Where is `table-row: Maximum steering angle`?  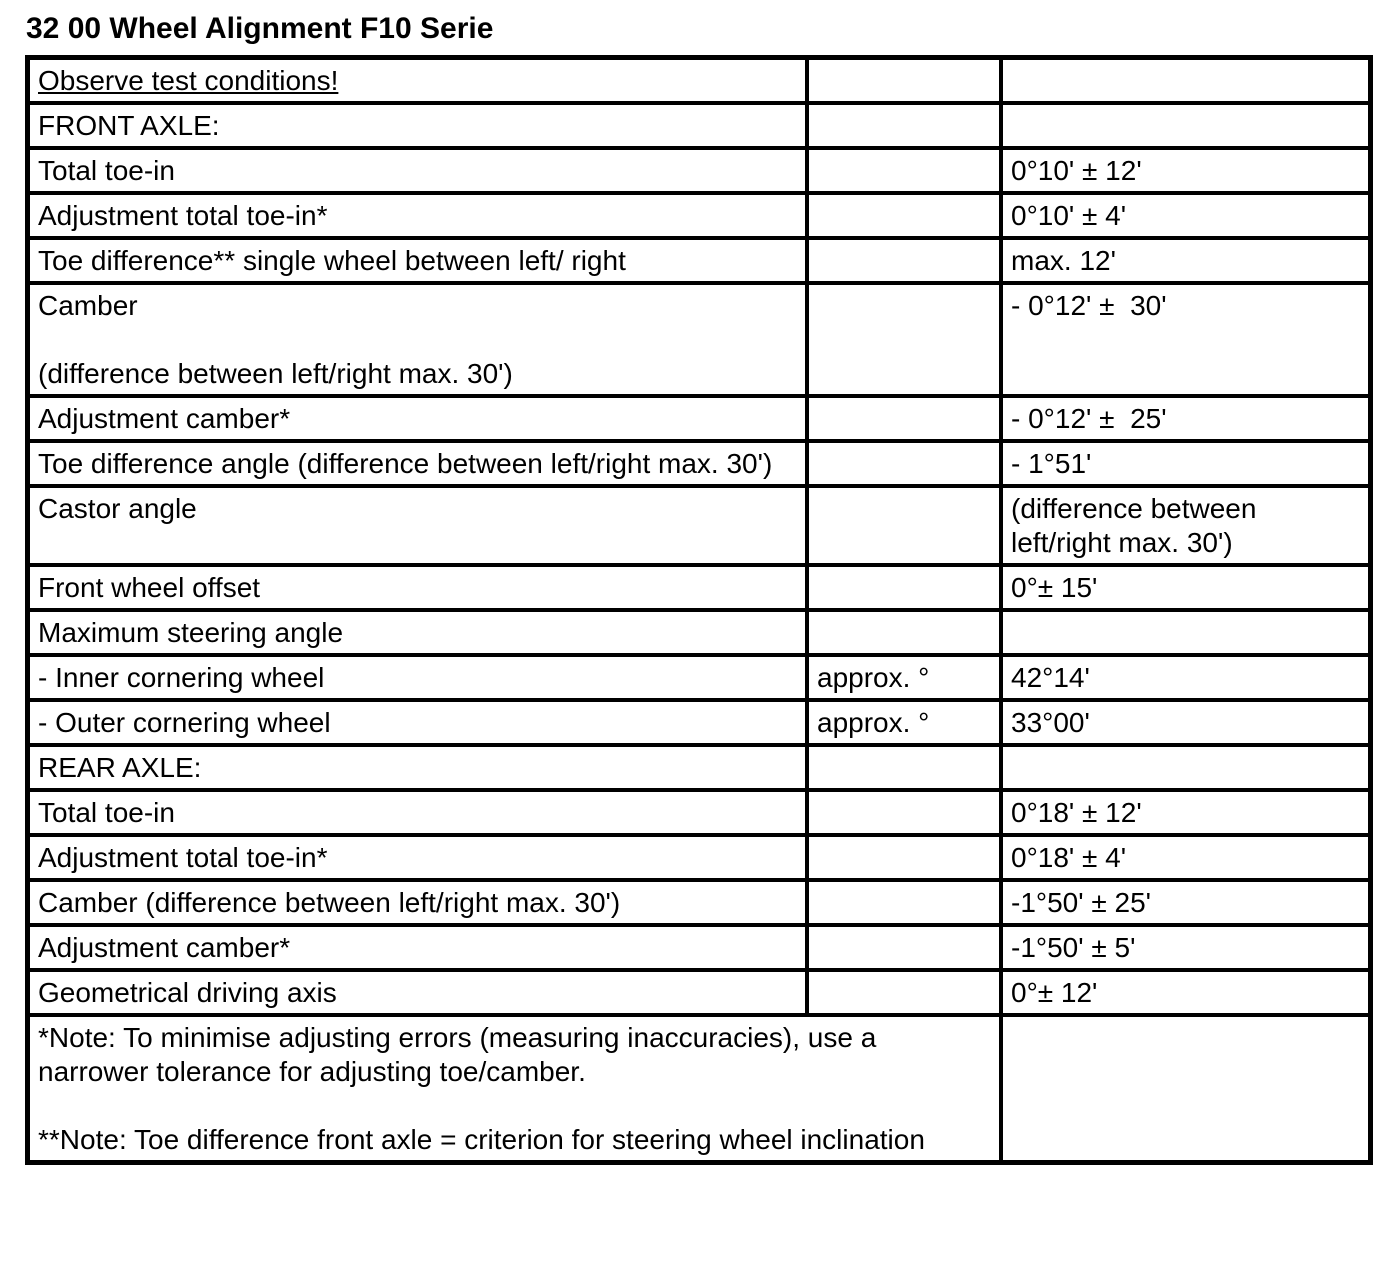
table-row: Maximum steering angle is located at coordinates (699, 632).